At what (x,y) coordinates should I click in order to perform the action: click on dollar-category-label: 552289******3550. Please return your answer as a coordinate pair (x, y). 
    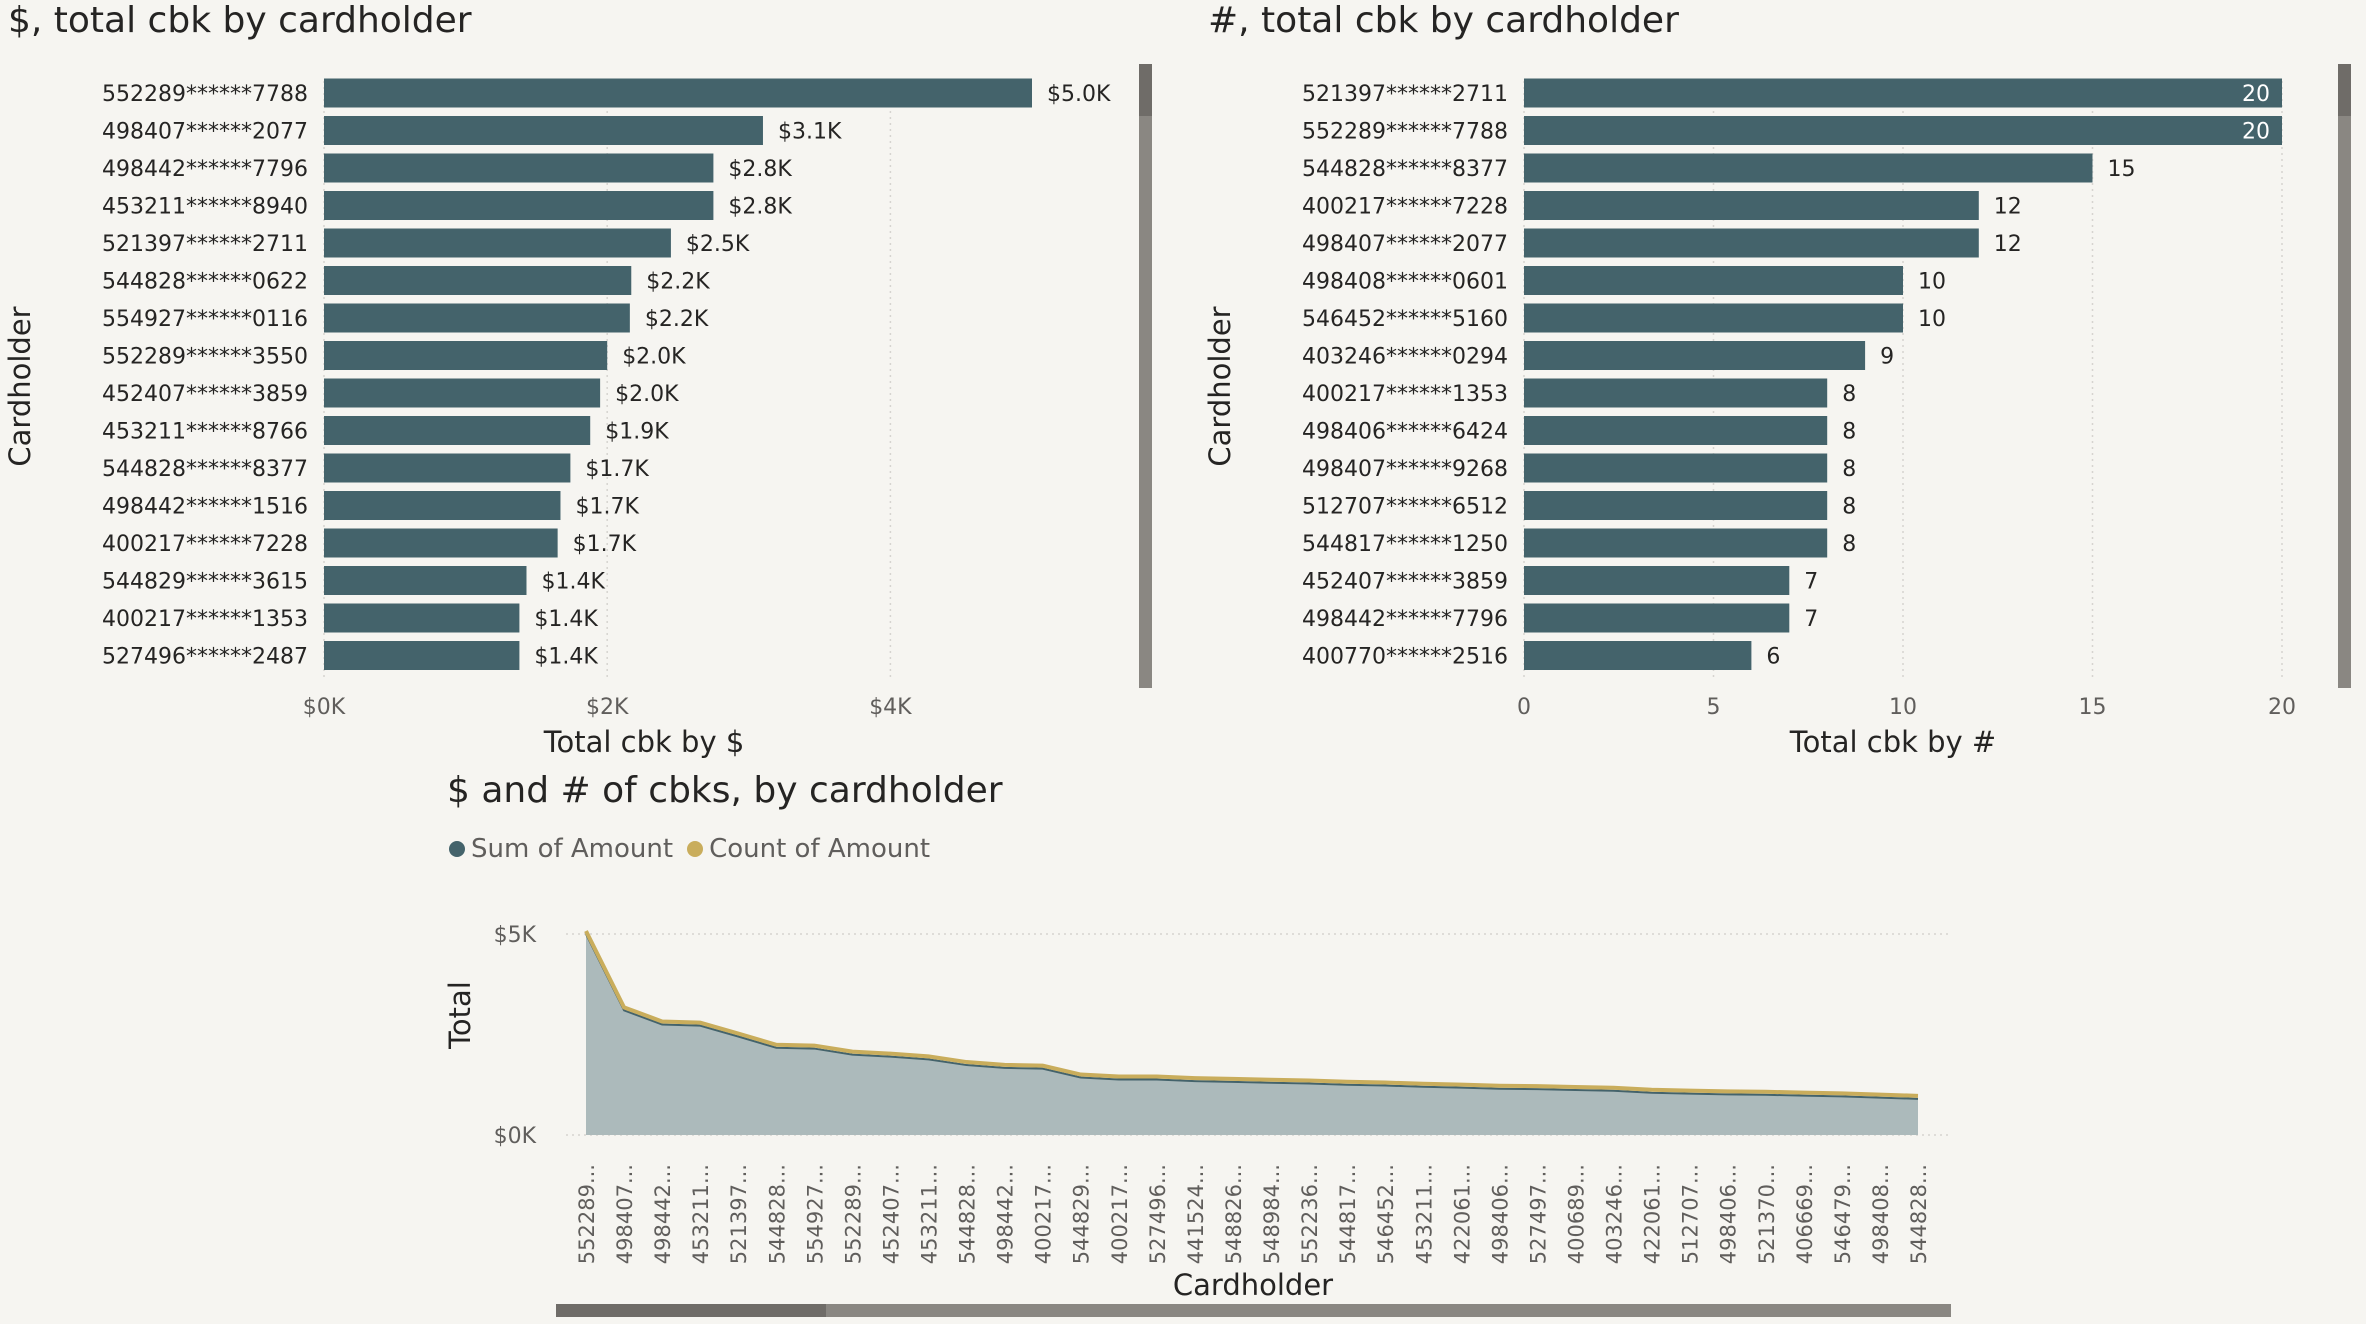
    Looking at the image, I should click on (205, 357).